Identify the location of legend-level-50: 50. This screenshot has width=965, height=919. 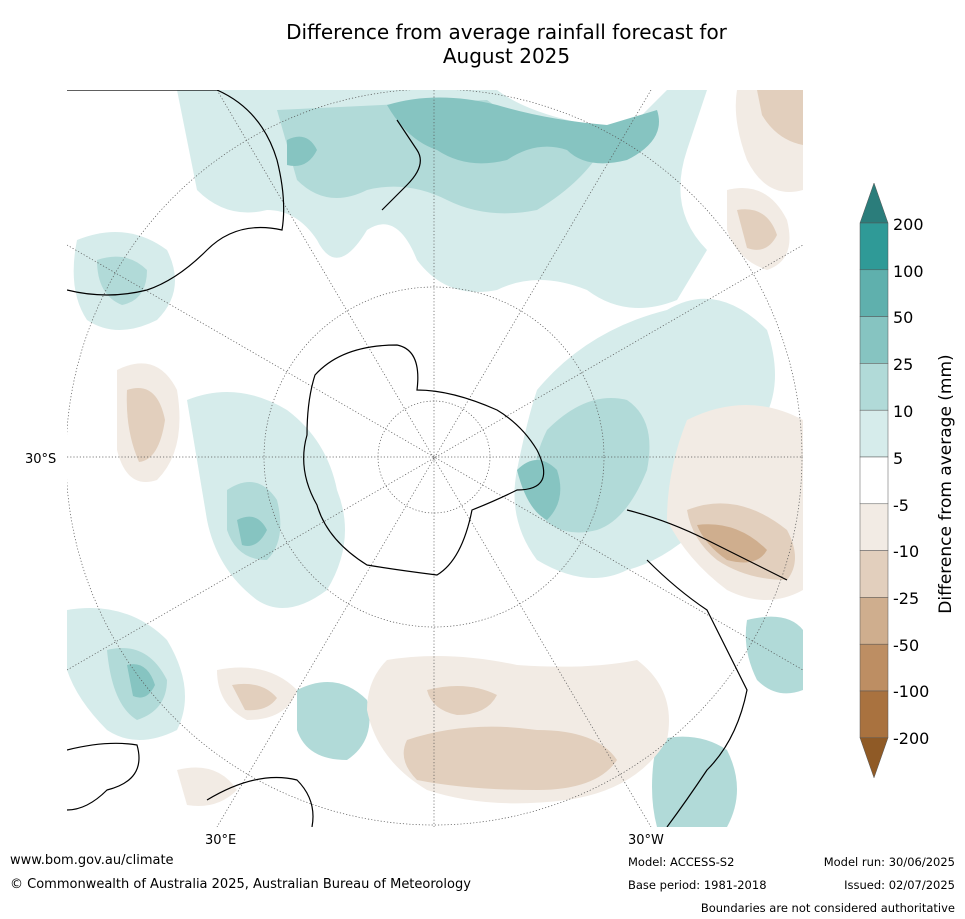
(903, 317).